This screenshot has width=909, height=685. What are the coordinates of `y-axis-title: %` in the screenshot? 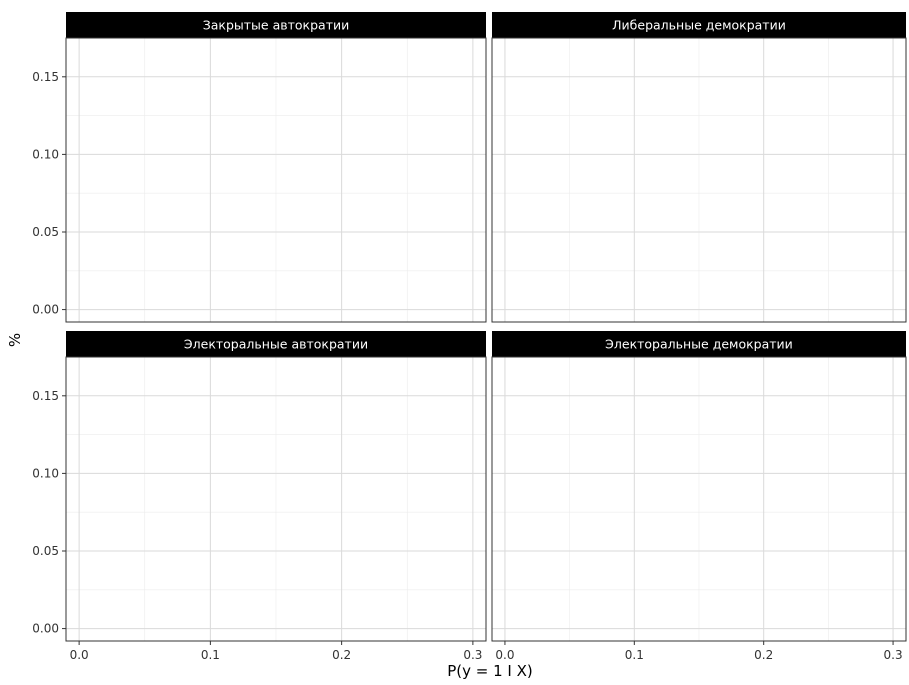 It's located at (15, 340).